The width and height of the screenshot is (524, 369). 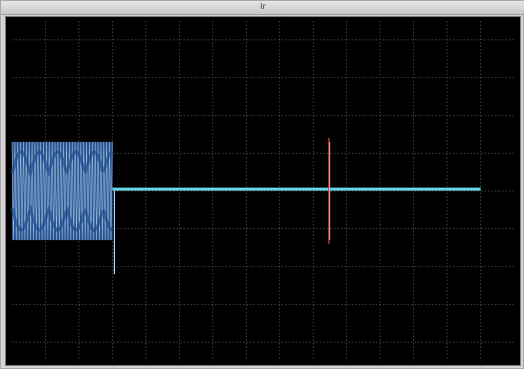 What do you see at coordinates (62, 191) in the screenshot?
I see `burst-oscillation` at bounding box center [62, 191].